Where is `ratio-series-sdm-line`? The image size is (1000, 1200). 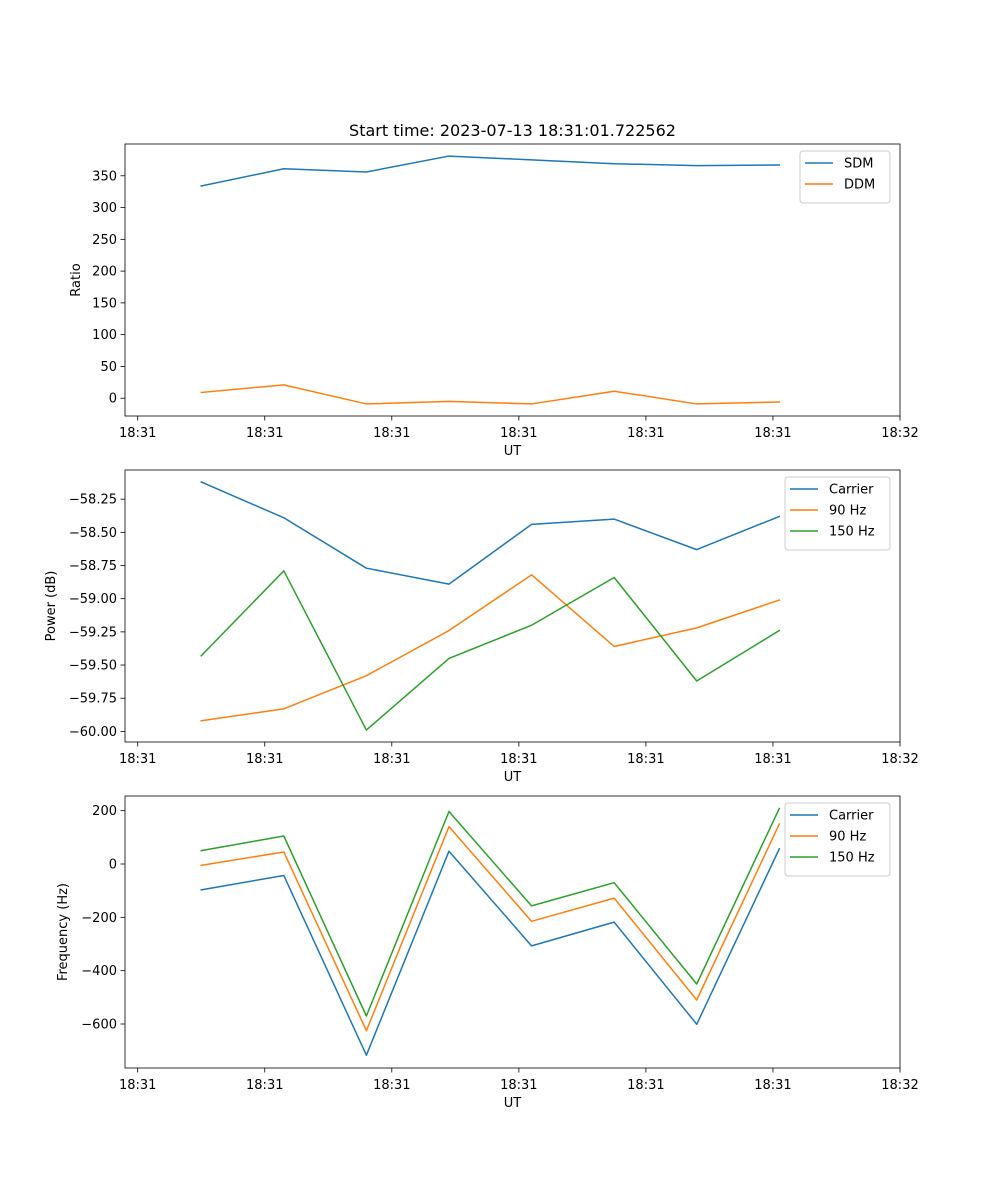
ratio-series-sdm-line is located at coordinates (490, 171).